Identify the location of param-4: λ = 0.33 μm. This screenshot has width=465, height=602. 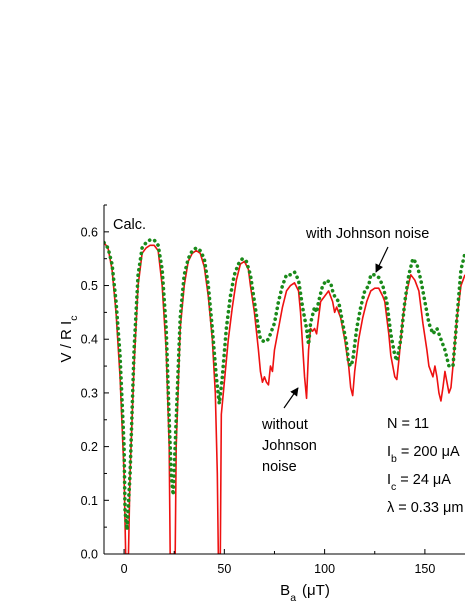
(425, 508).